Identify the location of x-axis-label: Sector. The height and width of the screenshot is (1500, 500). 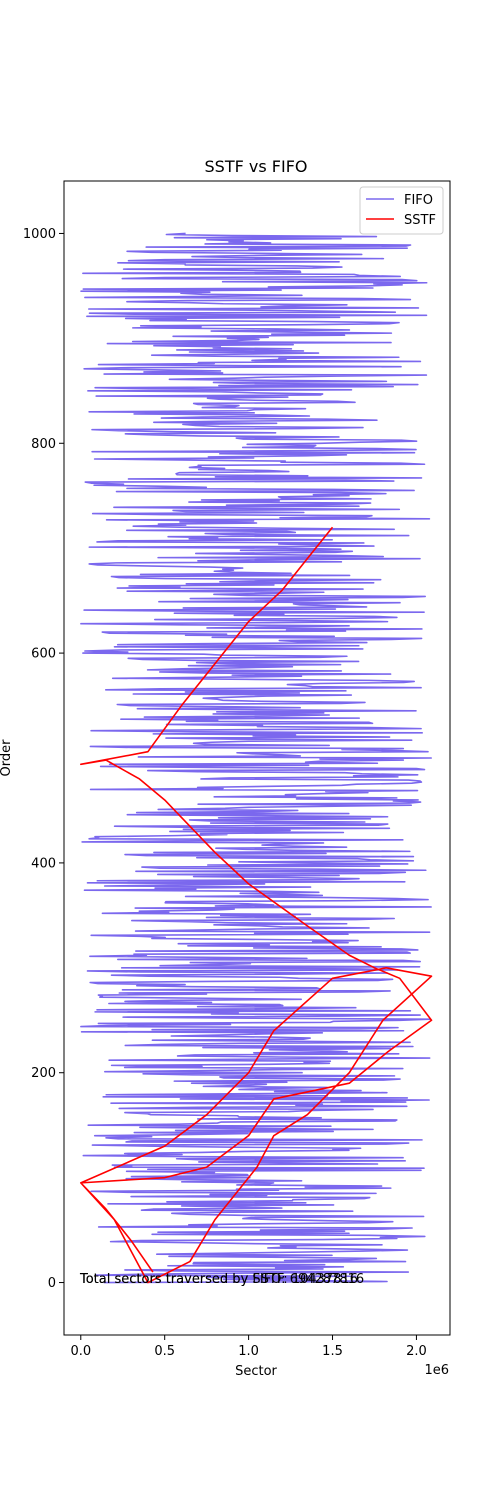
(256, 1371).